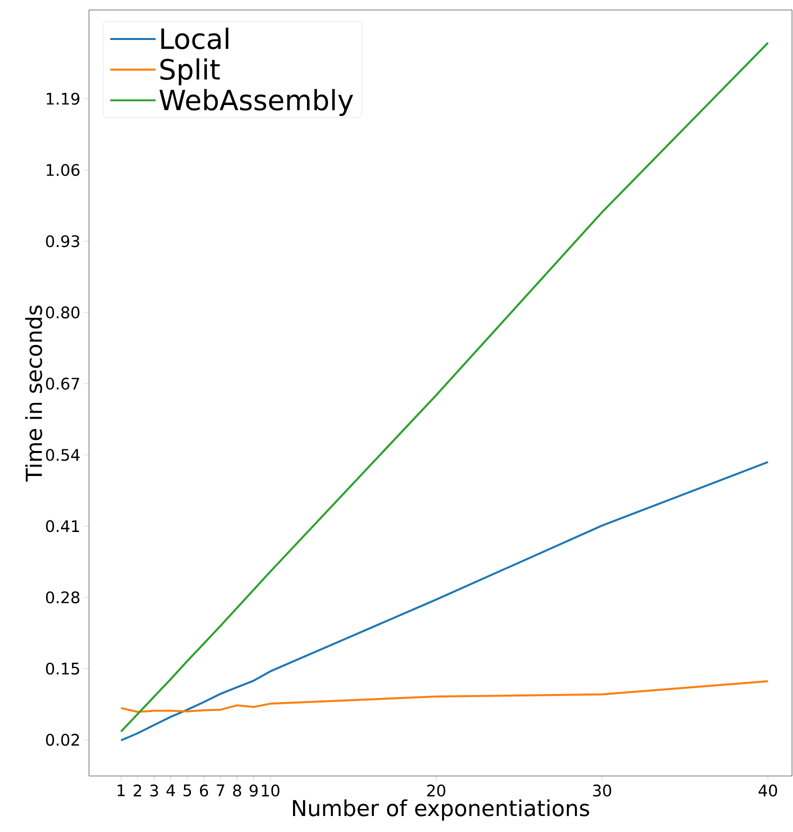  I want to click on y-tick-label: 1.19, so click(63, 98).